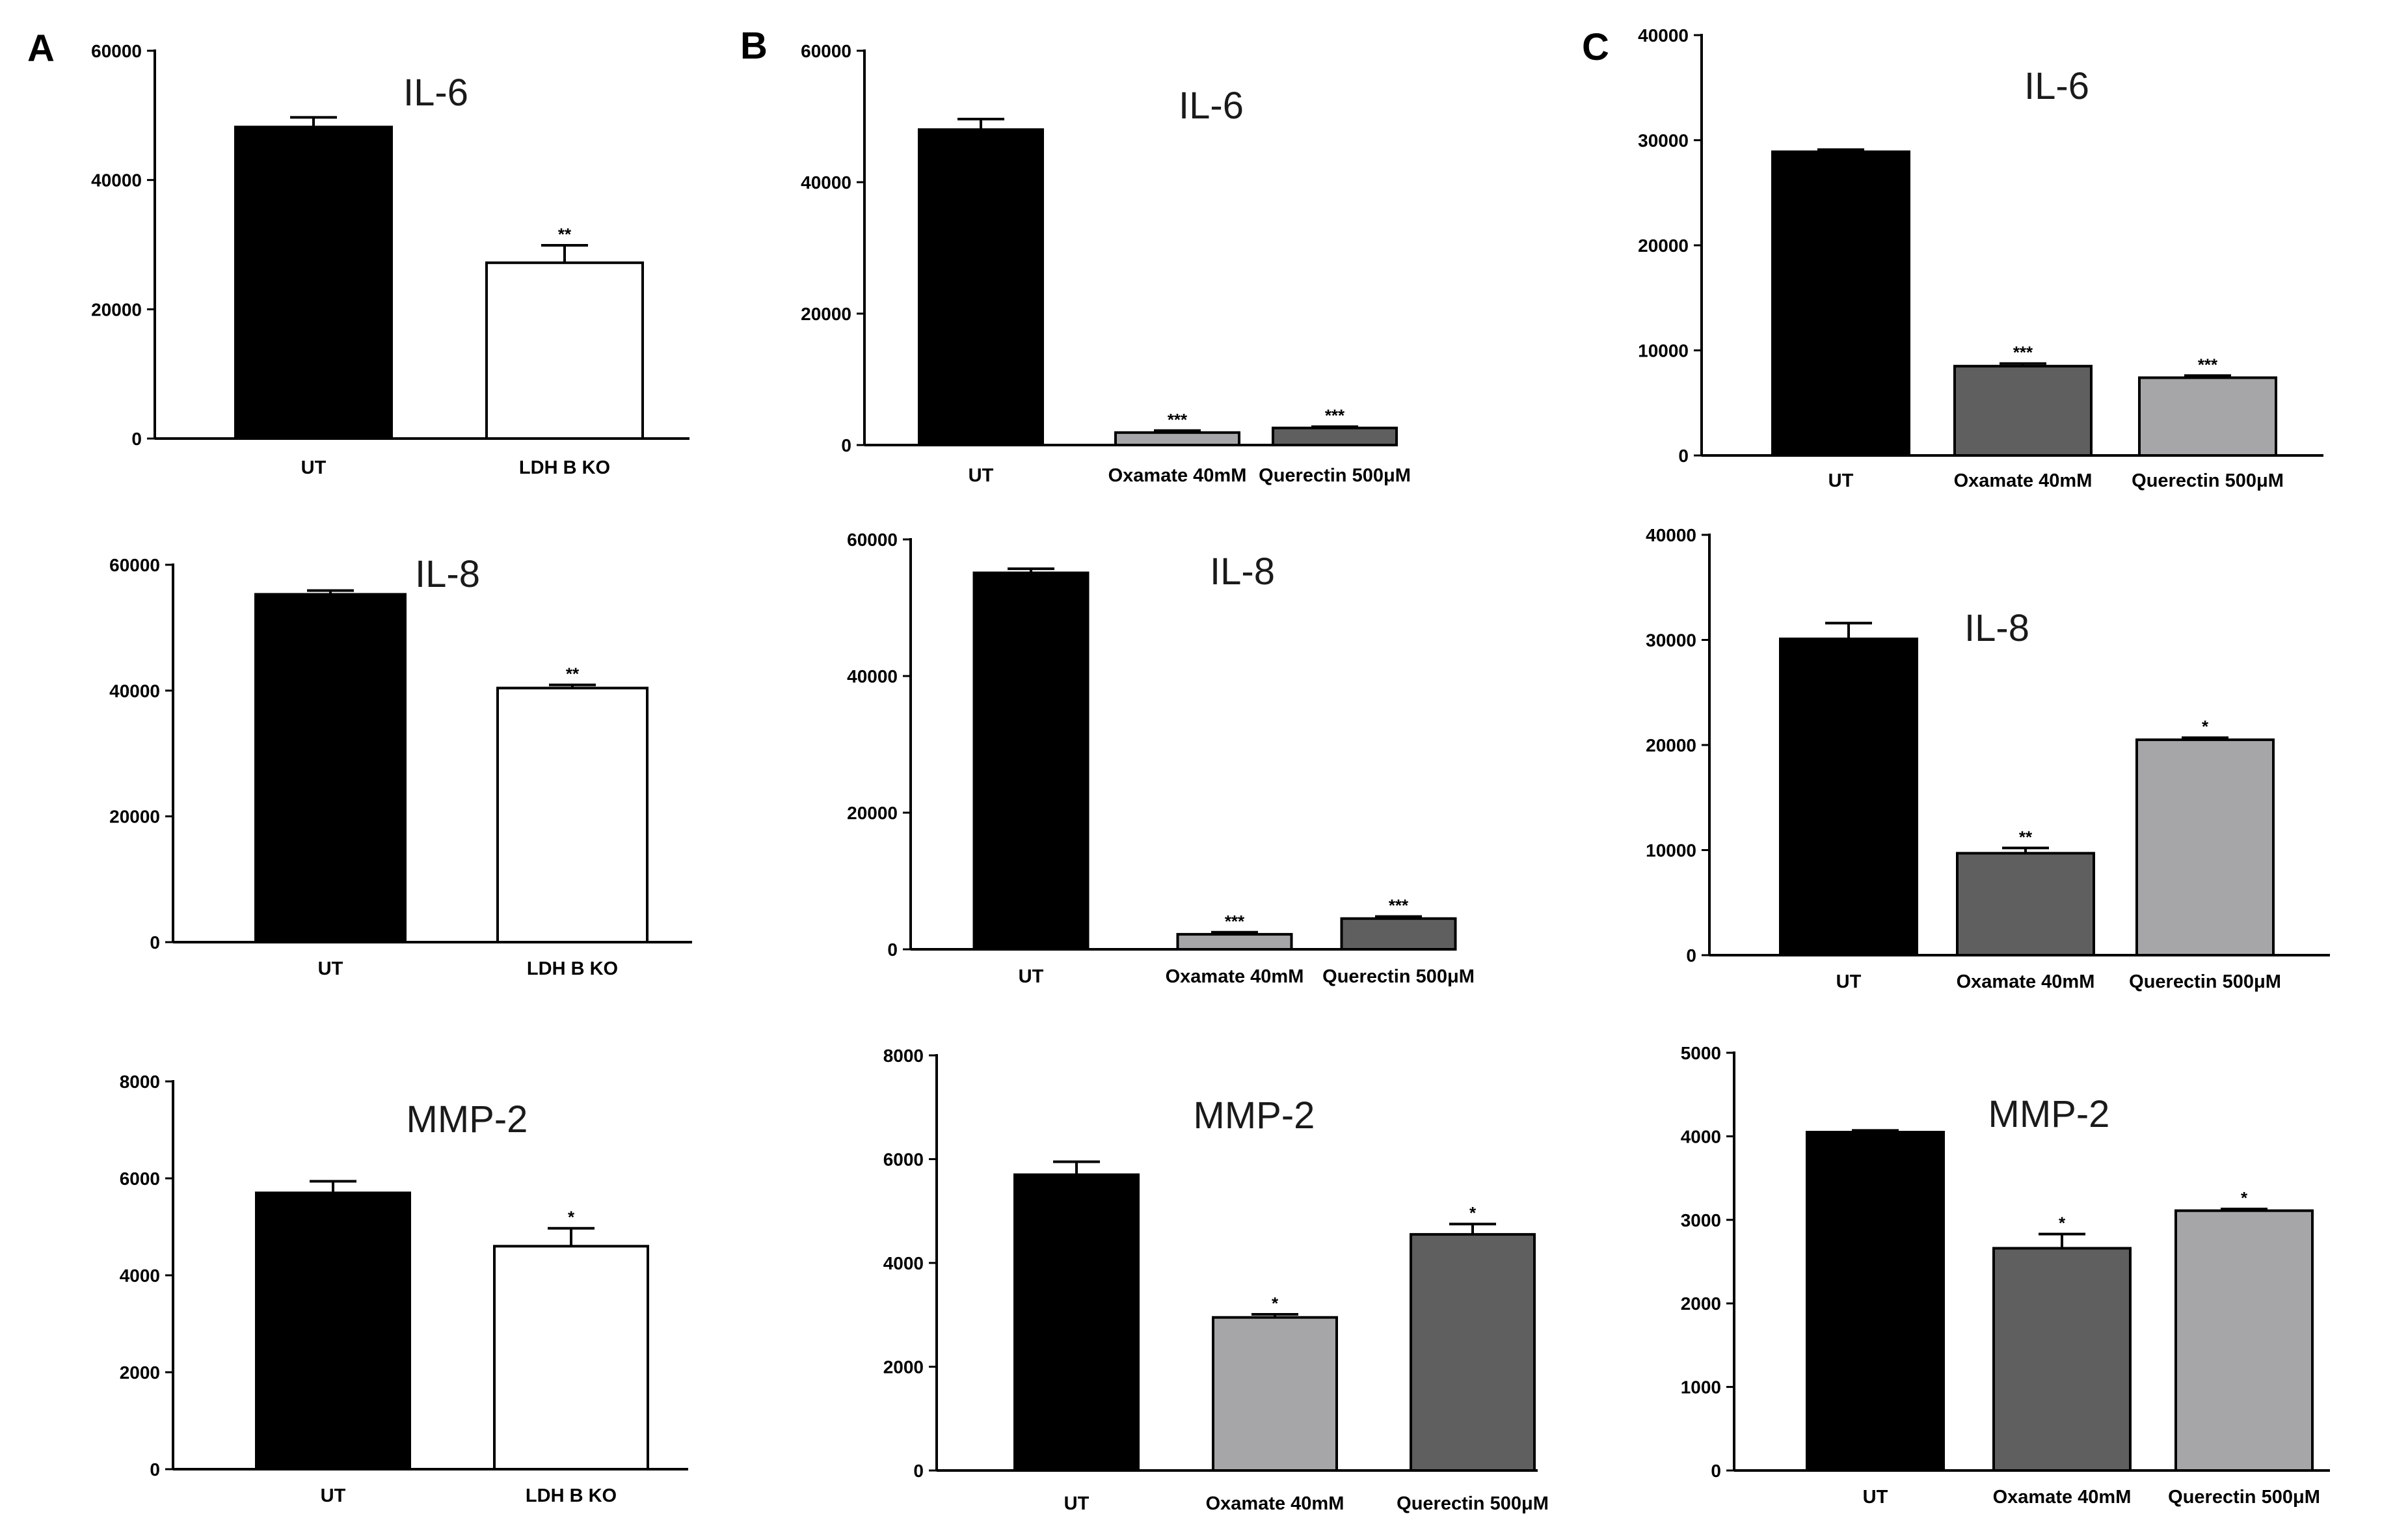 The width and height of the screenshot is (2408, 1531). Describe the element at coordinates (573, 674) in the screenshot. I see `significance-mark: **` at that location.